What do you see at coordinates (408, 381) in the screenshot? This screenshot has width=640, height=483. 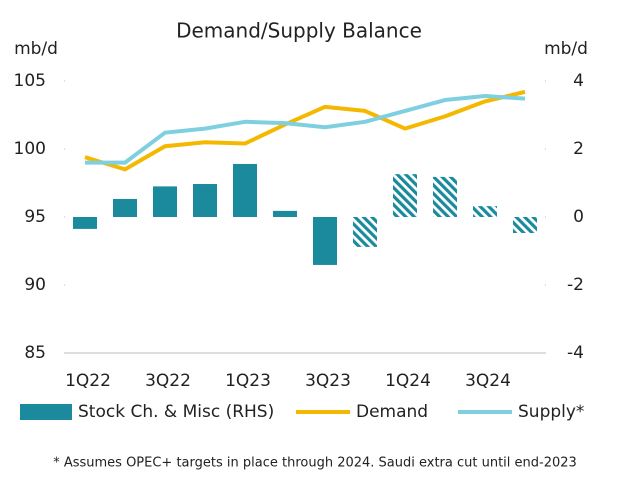 I see `x-tick-label: 1Q24` at bounding box center [408, 381].